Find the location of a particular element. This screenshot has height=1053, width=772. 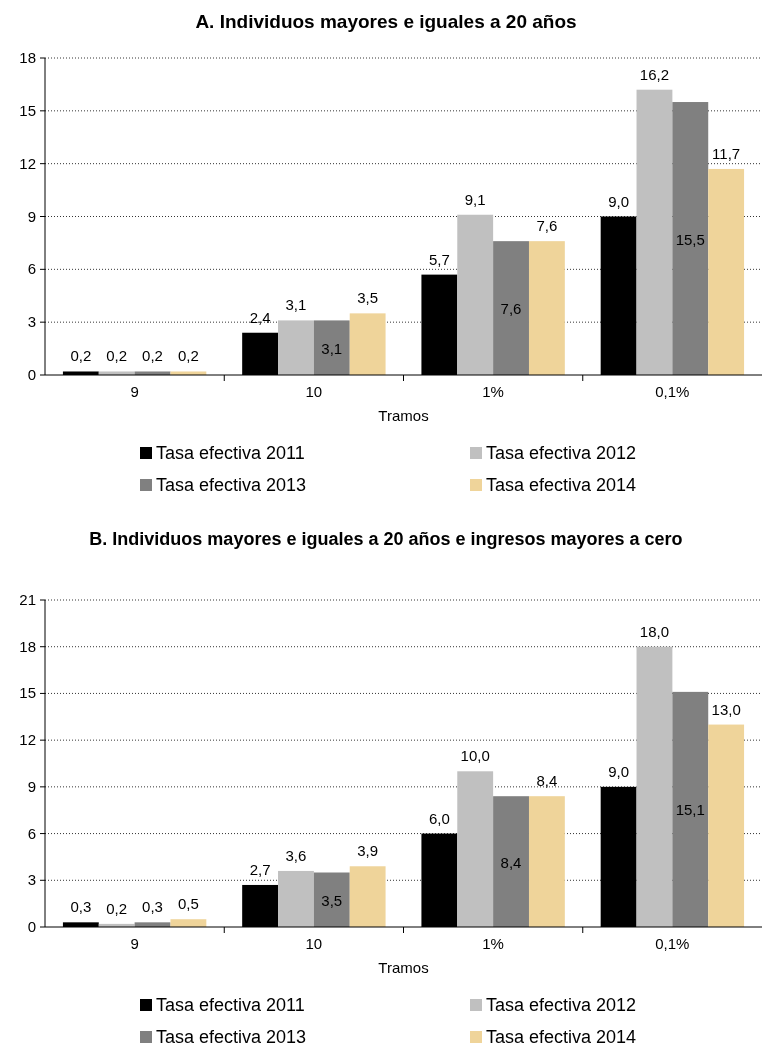

data-label: 3,6 is located at coordinates (296, 855).